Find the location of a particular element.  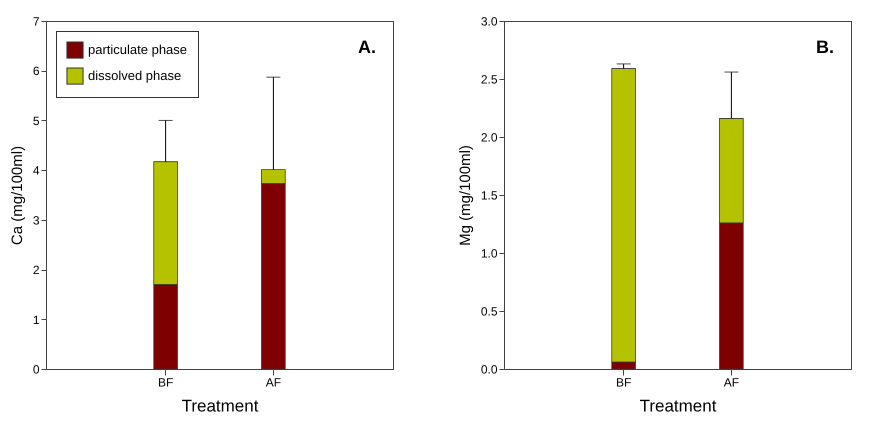

y-tick-label: 4 is located at coordinates (36, 171).